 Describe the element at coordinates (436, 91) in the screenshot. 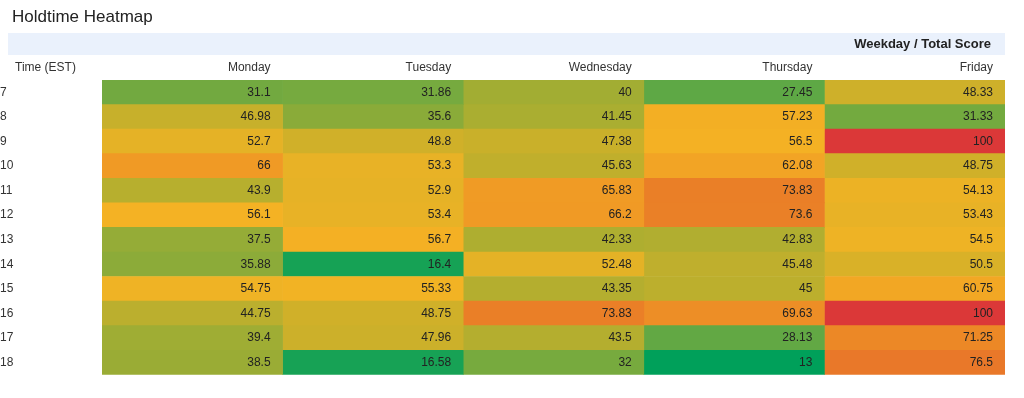

I see `data-label: 31.86` at that location.